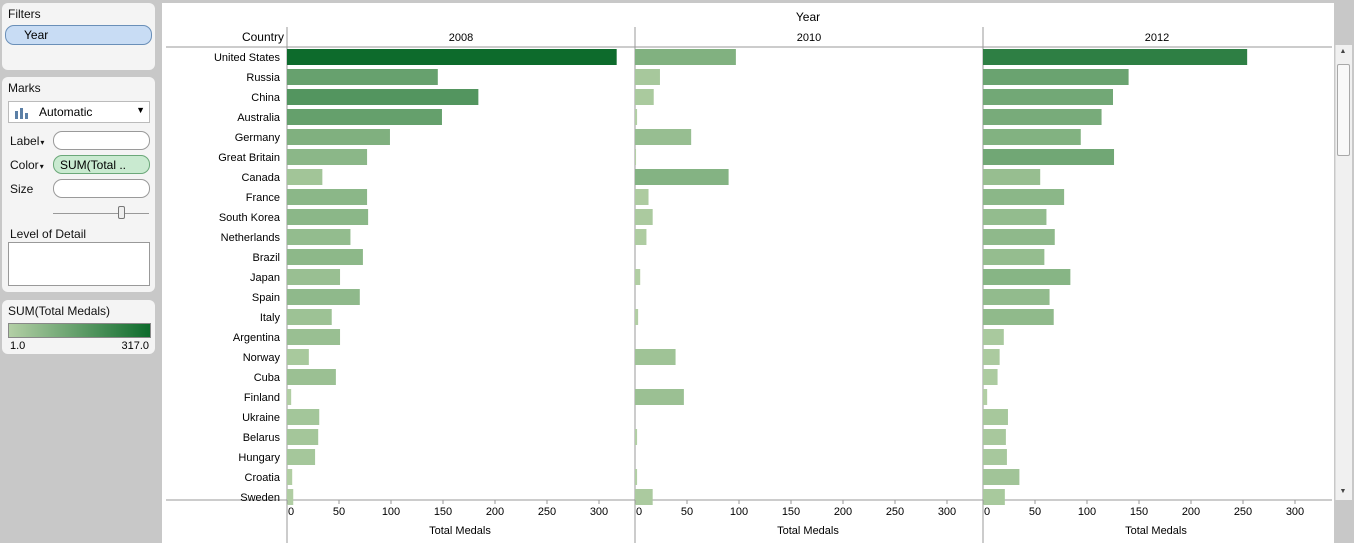 The image size is (1354, 543). Describe the element at coordinates (843, 512) in the screenshot. I see `tick-label: 200` at that location.